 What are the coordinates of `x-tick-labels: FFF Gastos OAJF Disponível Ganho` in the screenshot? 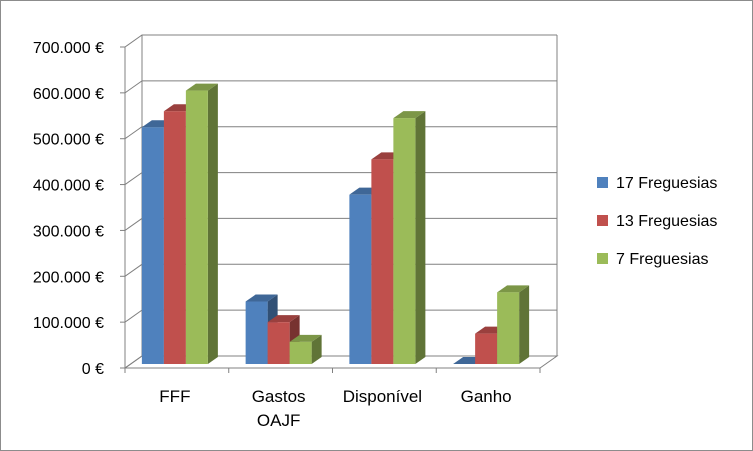 It's located at (335, 408).